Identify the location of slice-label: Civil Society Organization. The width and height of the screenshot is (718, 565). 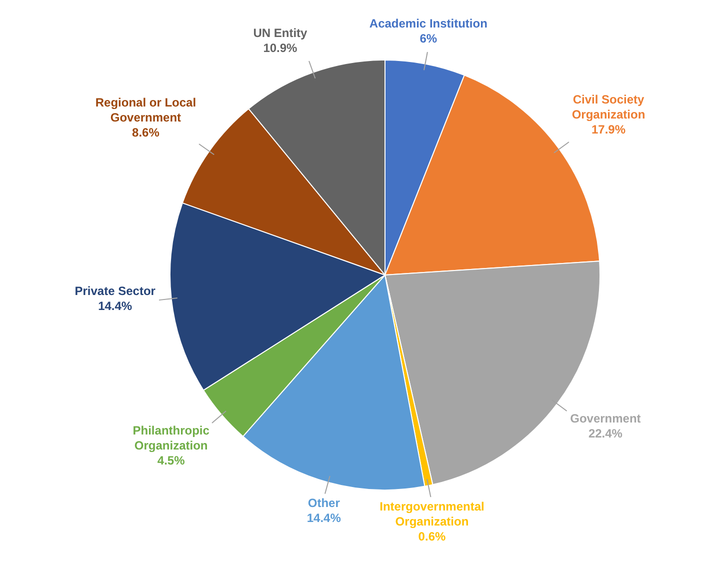
(609, 107).